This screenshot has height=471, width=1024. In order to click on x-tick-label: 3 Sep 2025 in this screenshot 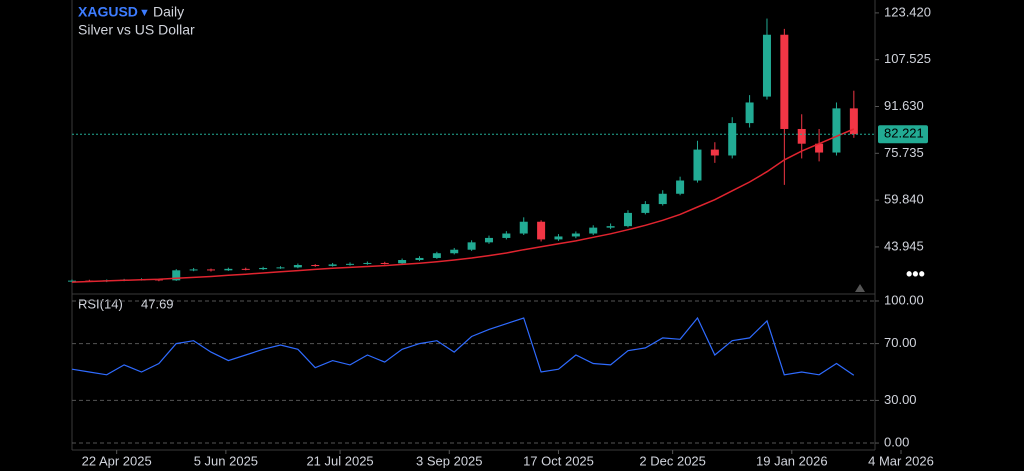, I will do `click(449, 460)`.